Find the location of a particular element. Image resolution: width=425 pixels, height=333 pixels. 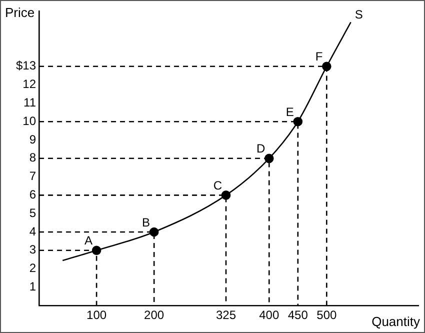

y-tick-label: $13 is located at coordinates (26, 65).